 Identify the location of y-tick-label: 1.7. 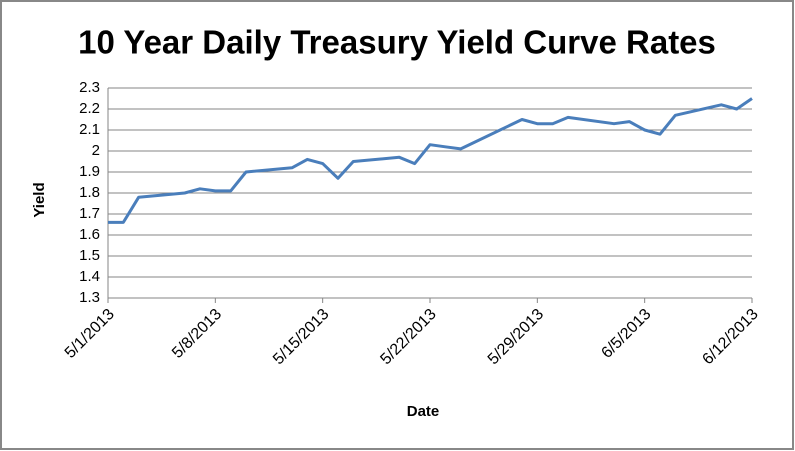
(89, 213).